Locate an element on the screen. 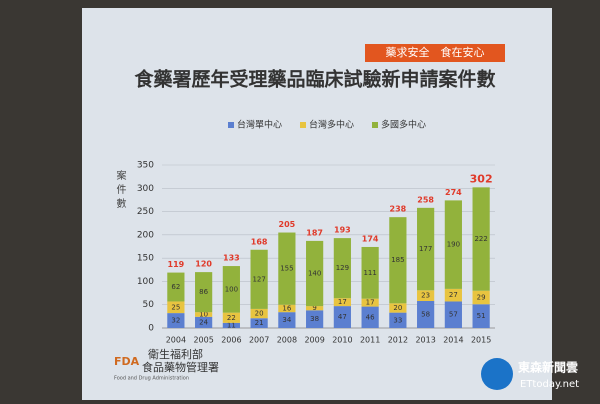 The width and height of the screenshot is (600, 404). value-label: 100 is located at coordinates (231, 289).